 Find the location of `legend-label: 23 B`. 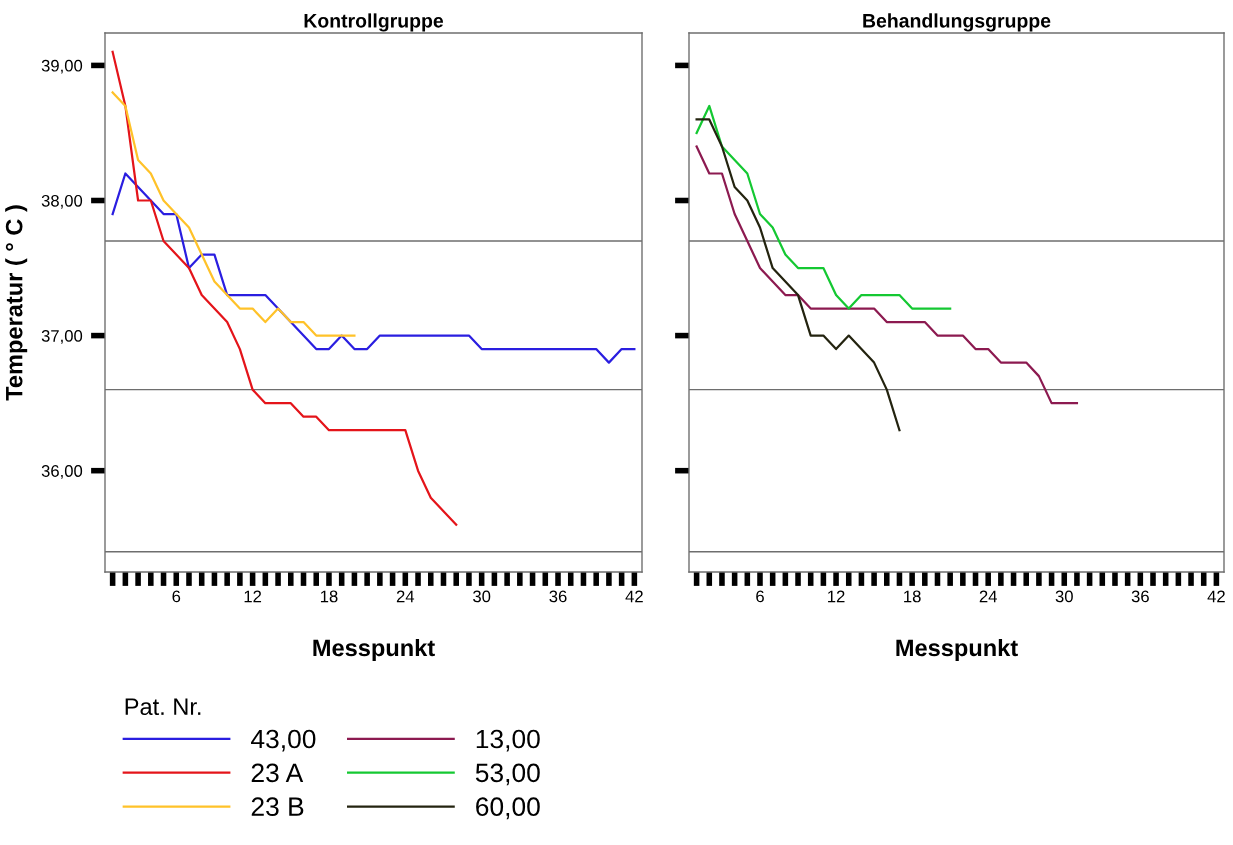

legend-label: 23 B is located at coordinates (277, 807).